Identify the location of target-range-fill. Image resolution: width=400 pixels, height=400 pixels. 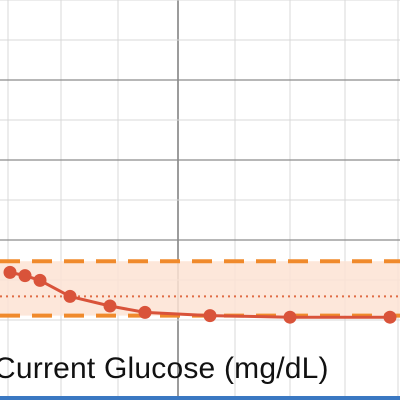
(200, 288).